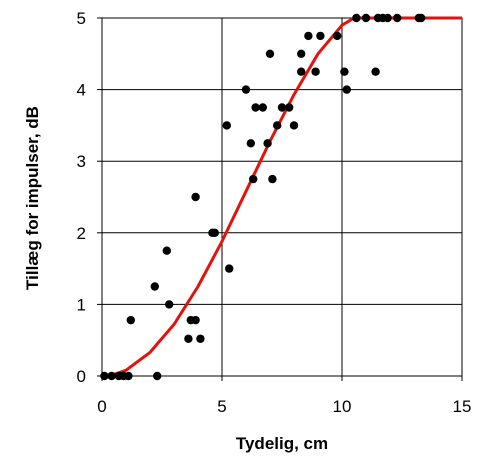  I want to click on x-axis-label: Tydelig, cm, so click(282, 443).